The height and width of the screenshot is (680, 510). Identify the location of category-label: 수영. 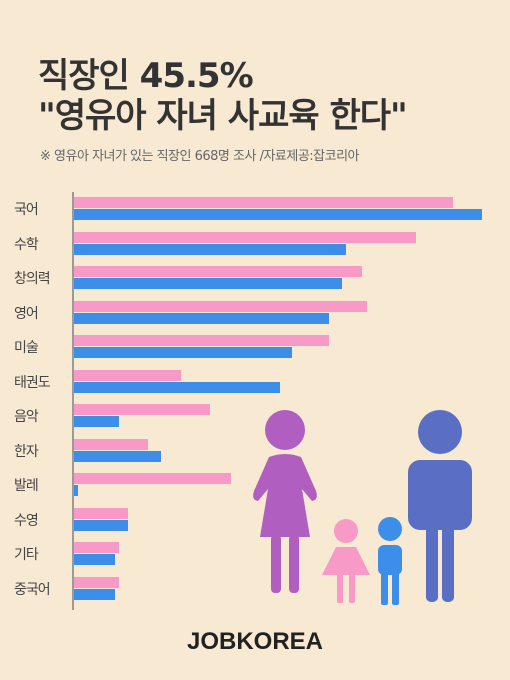
(26, 520).